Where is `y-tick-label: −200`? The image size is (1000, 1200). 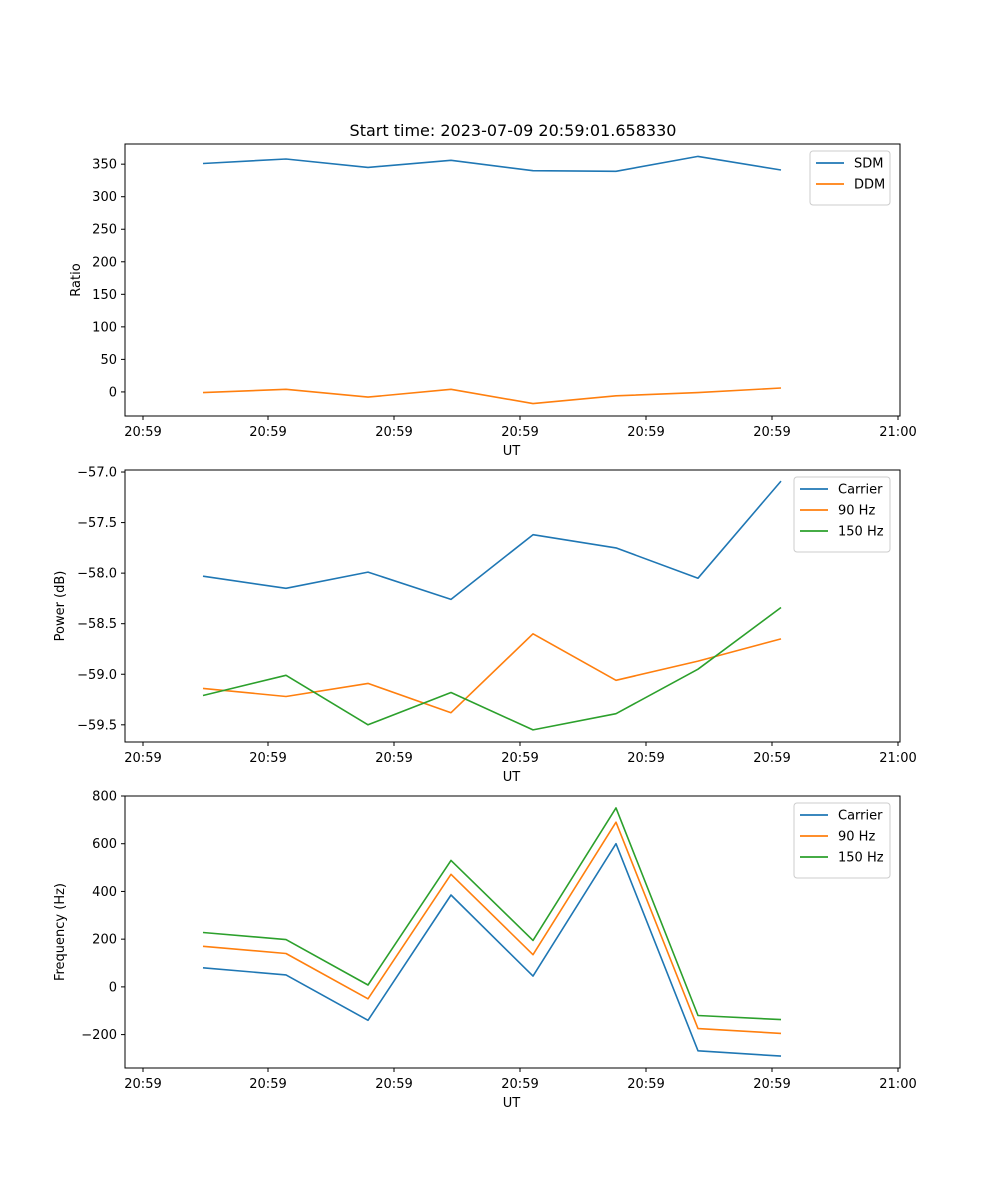
y-tick-label: −200 is located at coordinates (99, 1035).